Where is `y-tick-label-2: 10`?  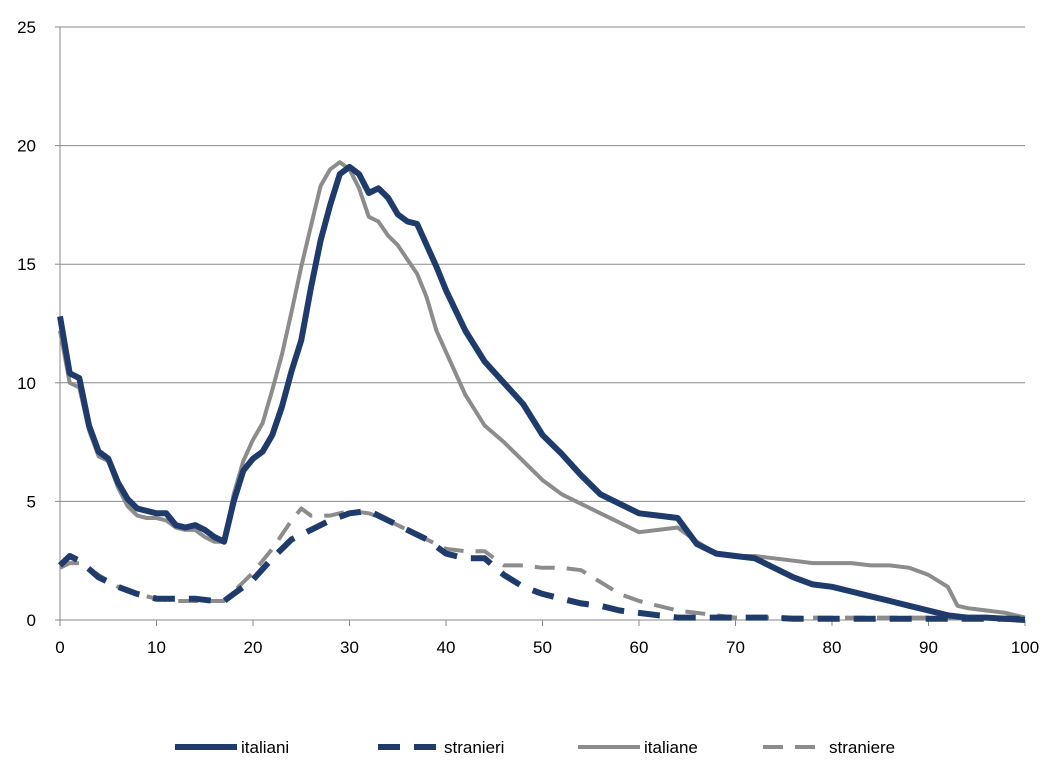
y-tick-label-2: 10 is located at coordinates (26, 383).